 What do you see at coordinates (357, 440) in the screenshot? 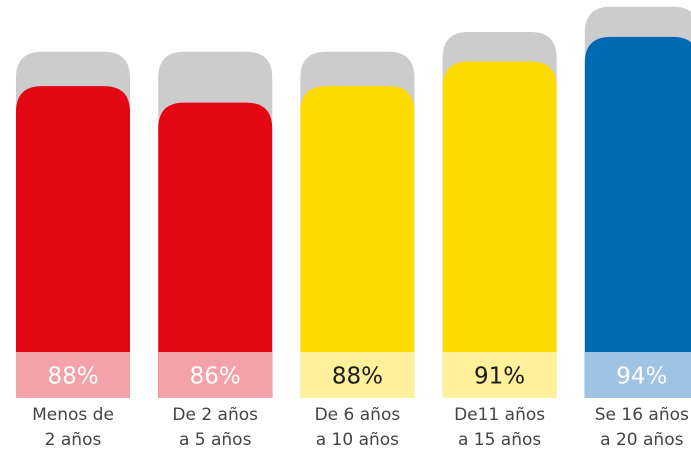
I see `x-tick-label: a 10 años` at bounding box center [357, 440].